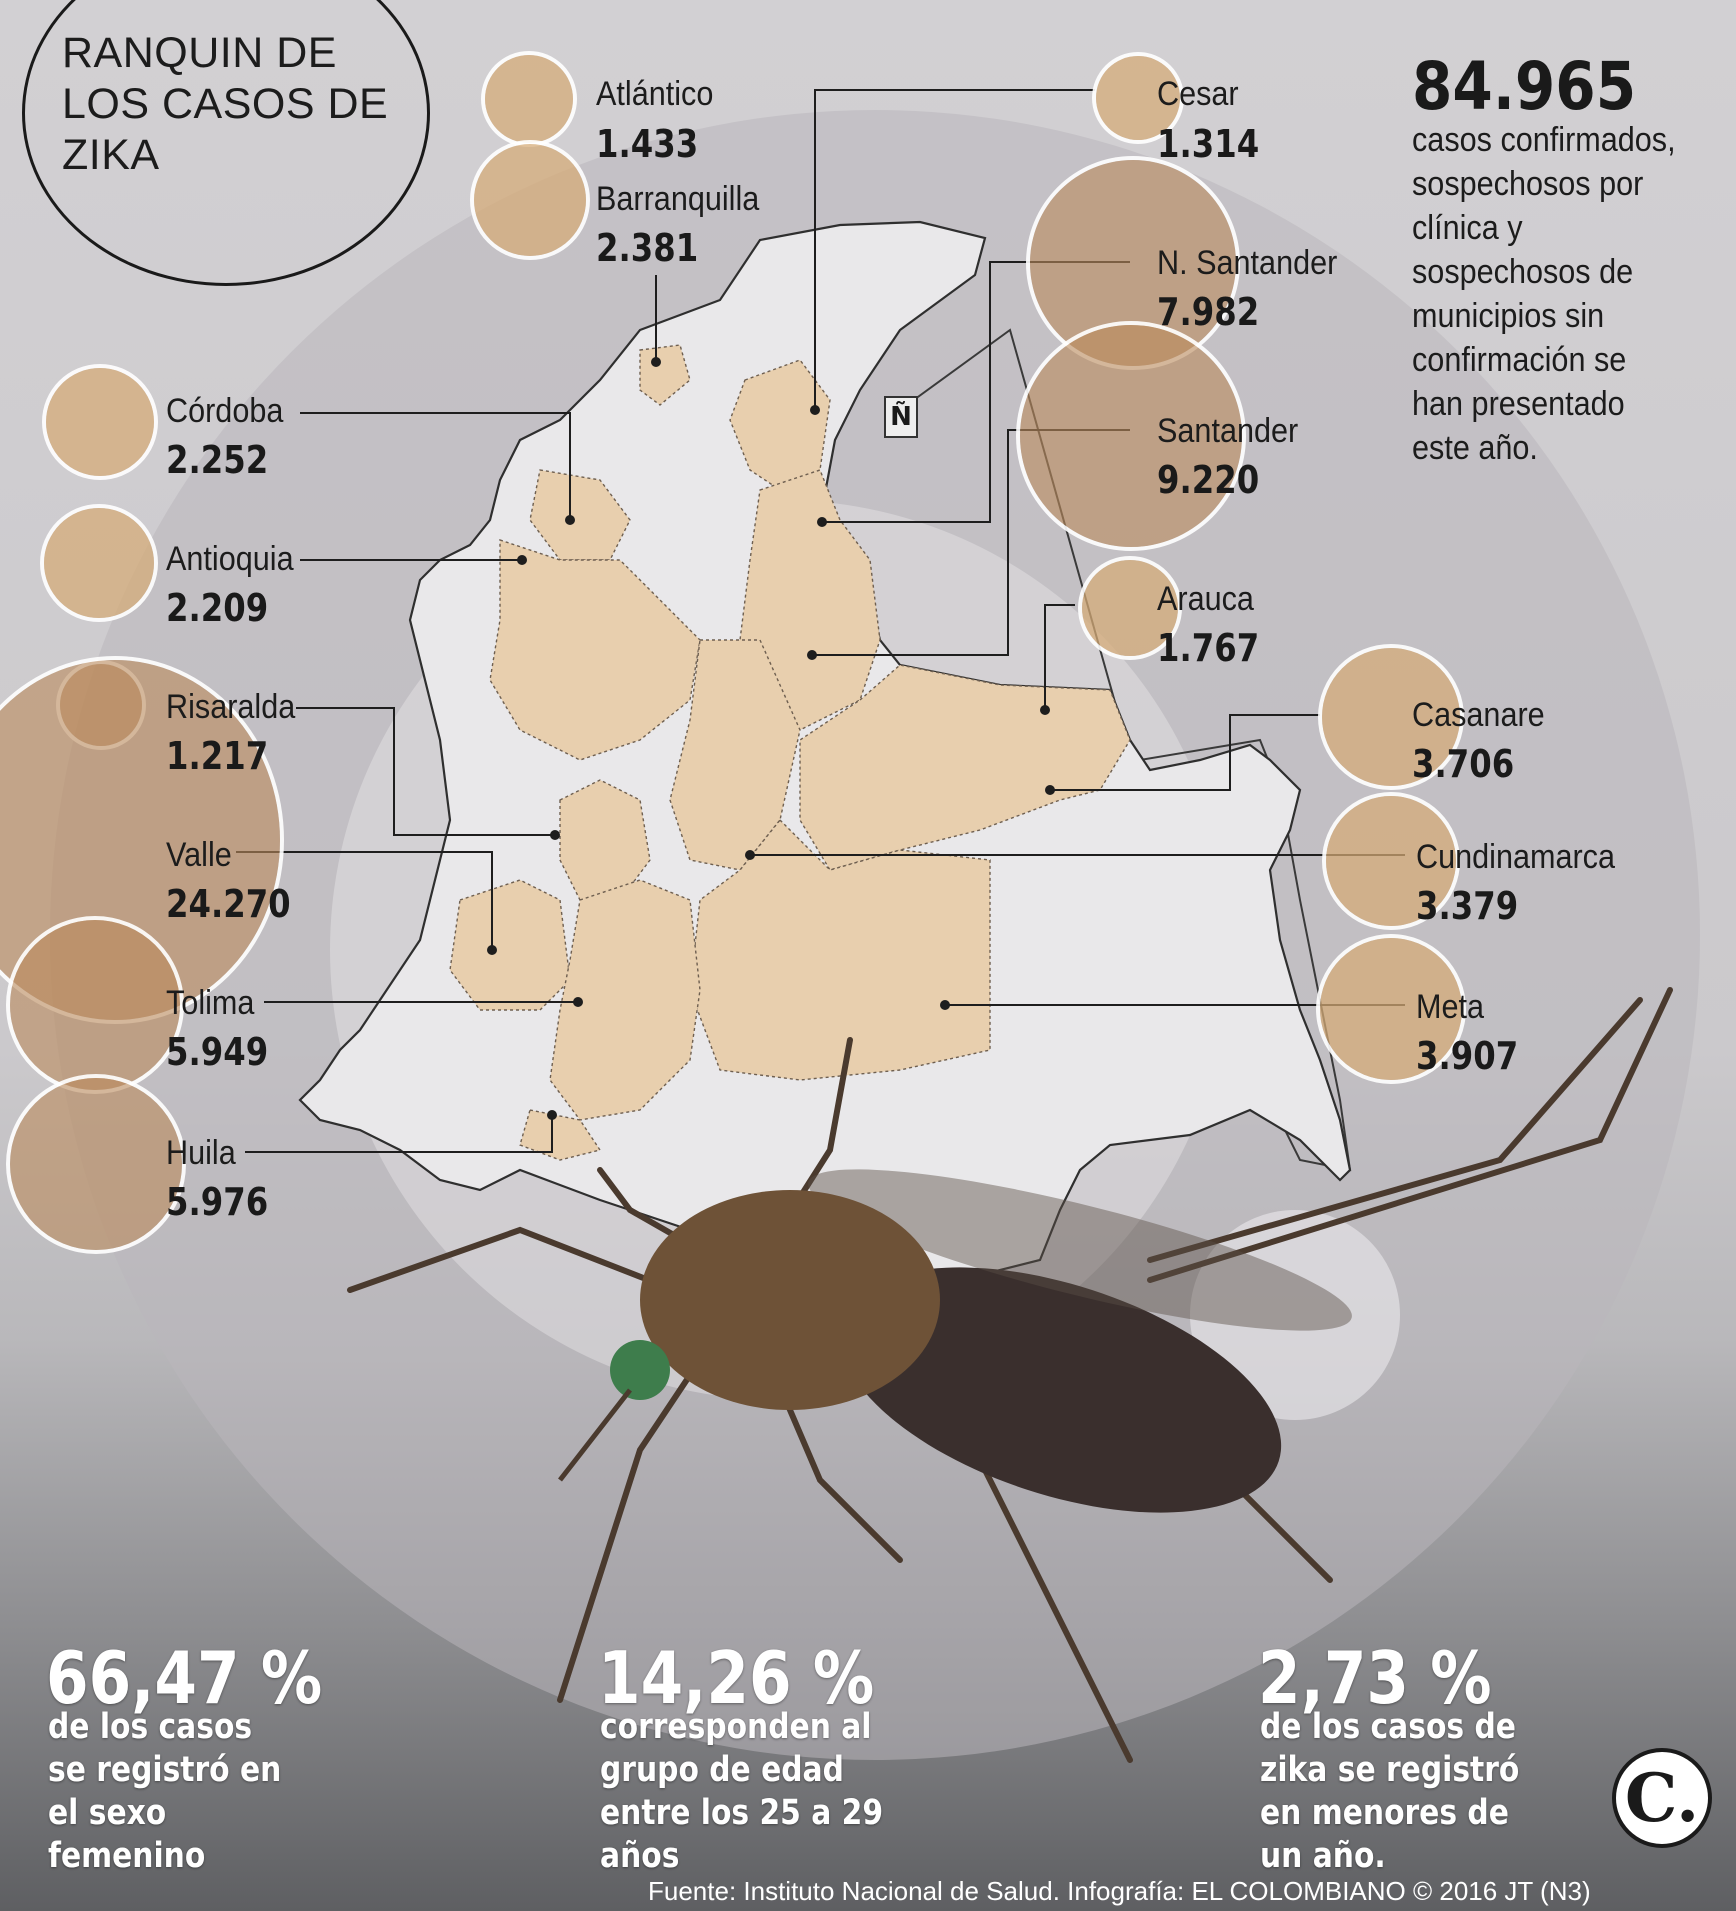 This screenshot has width=1736, height=1911. I want to click on bubble-barranquilla, so click(530, 200).